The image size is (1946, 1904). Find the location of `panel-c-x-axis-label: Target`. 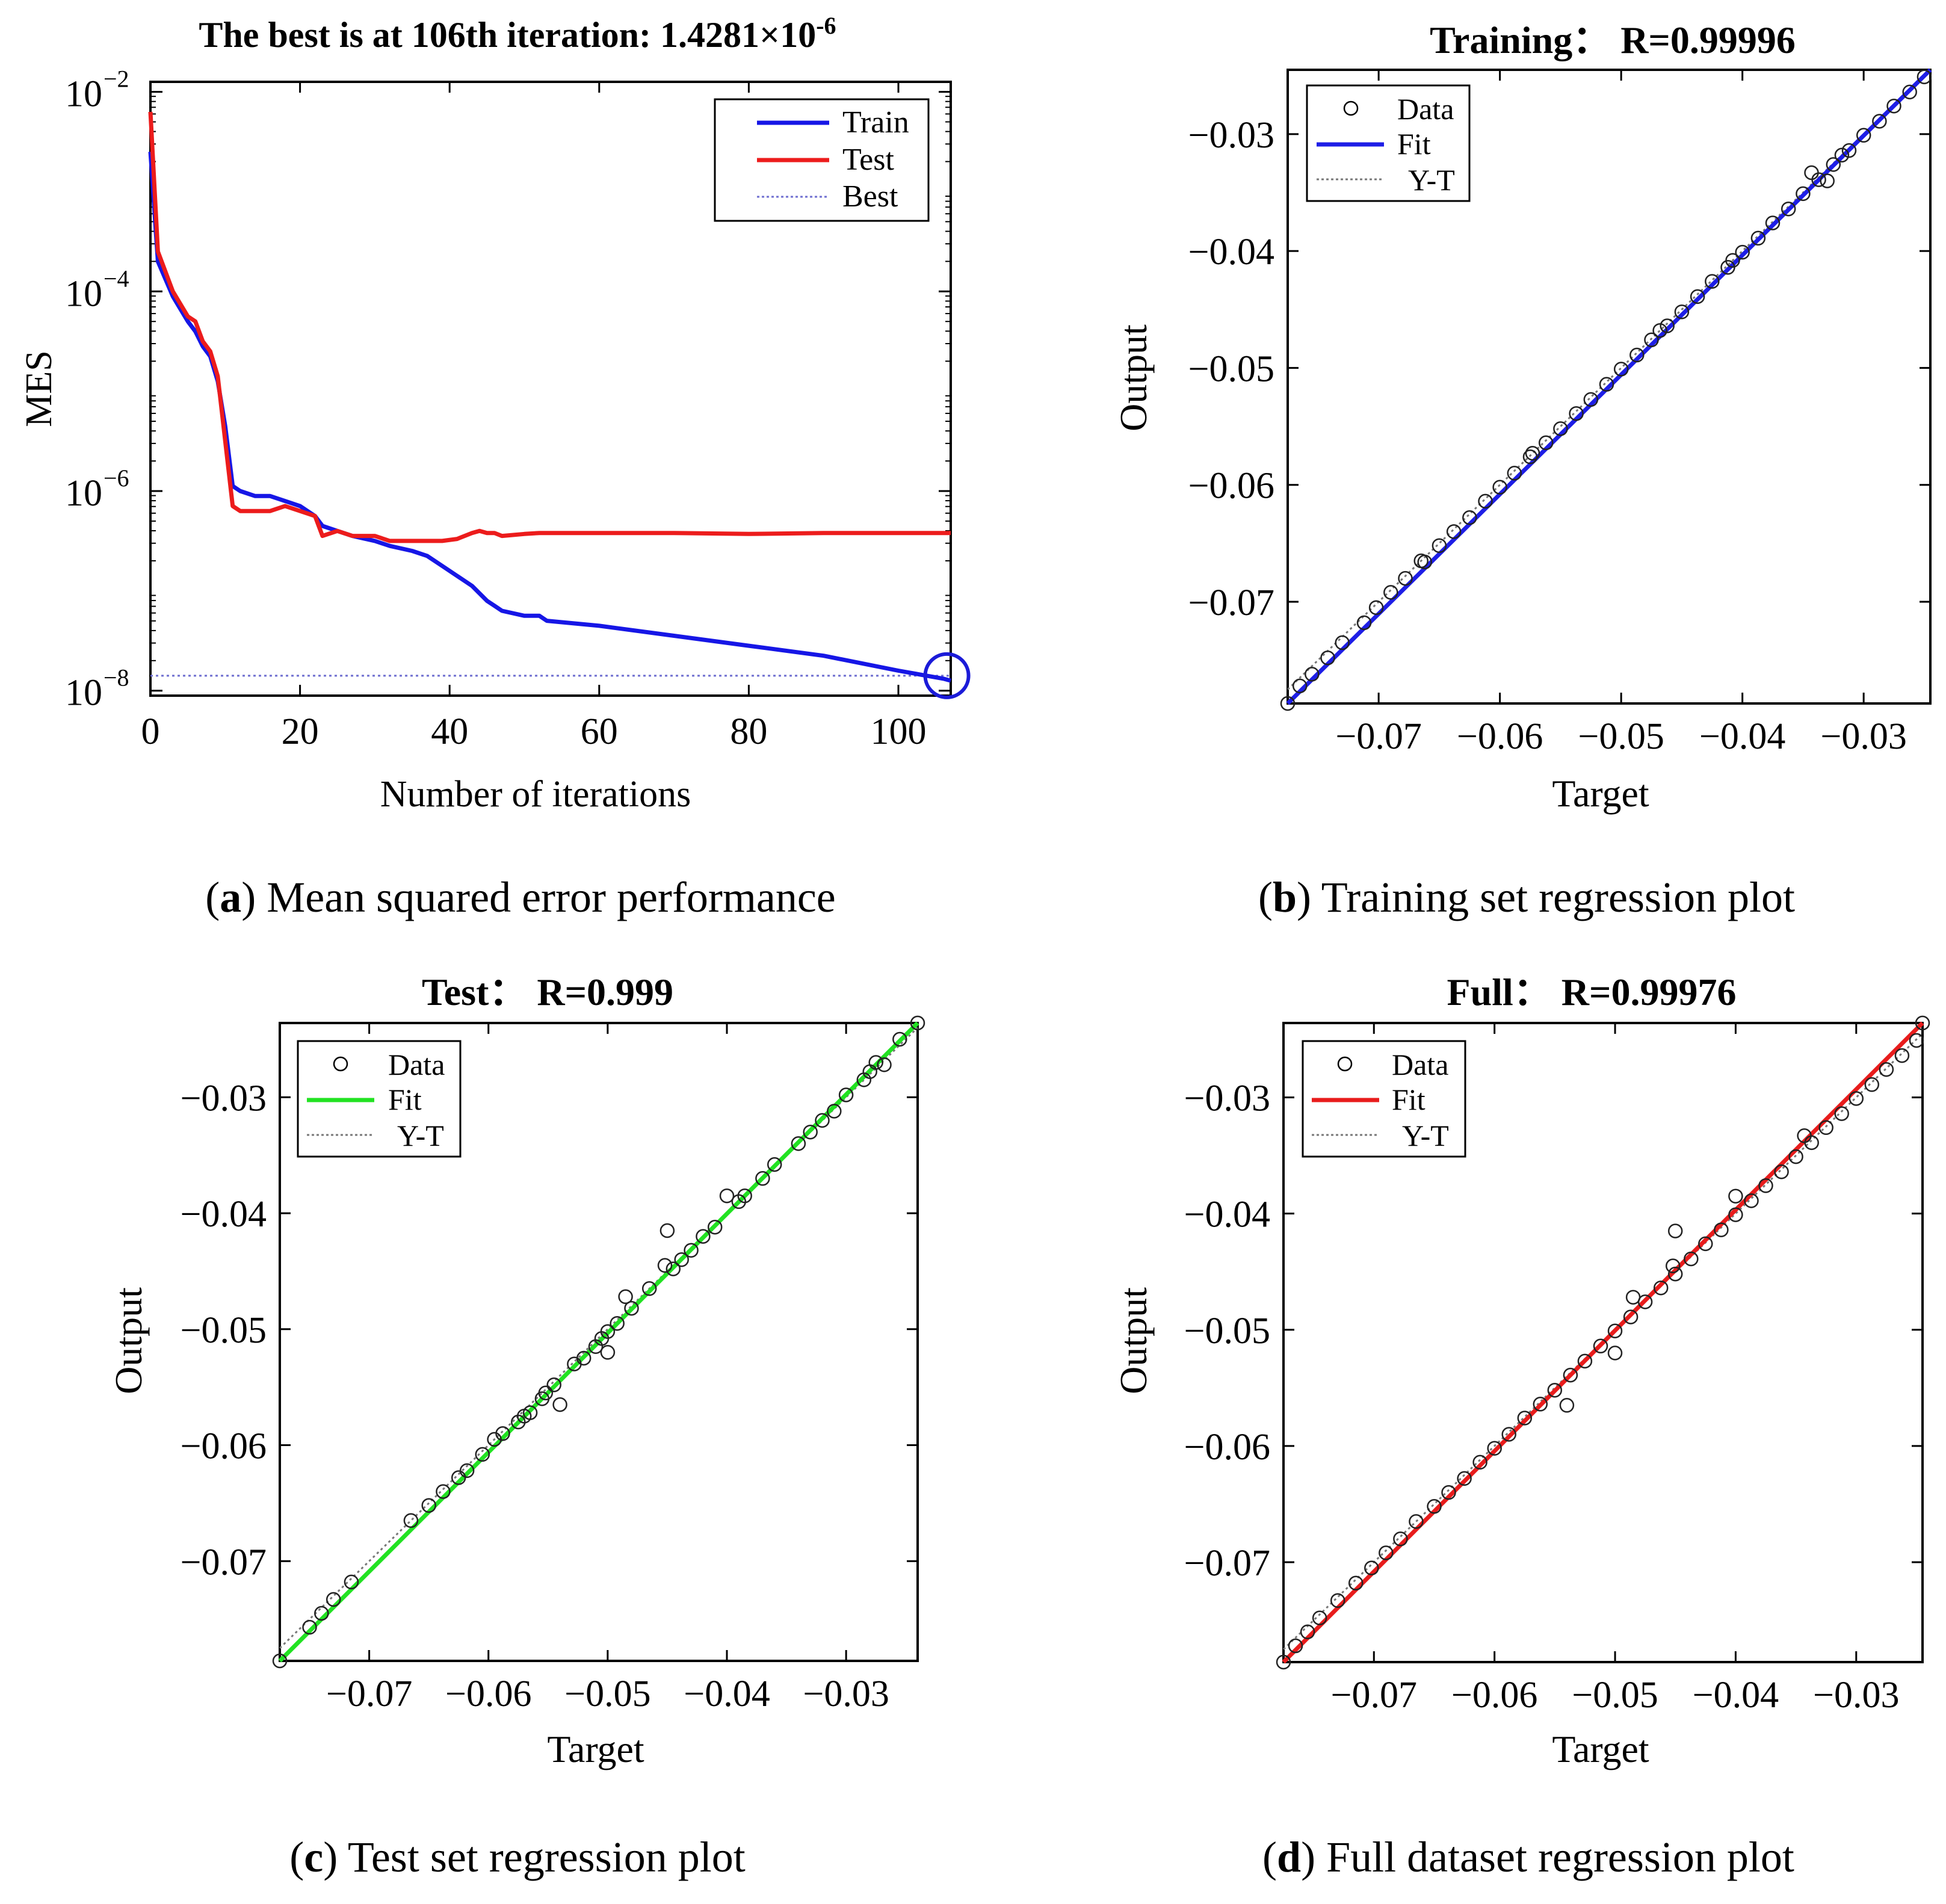

panel-c-x-axis-label: Target is located at coordinates (596, 1749).